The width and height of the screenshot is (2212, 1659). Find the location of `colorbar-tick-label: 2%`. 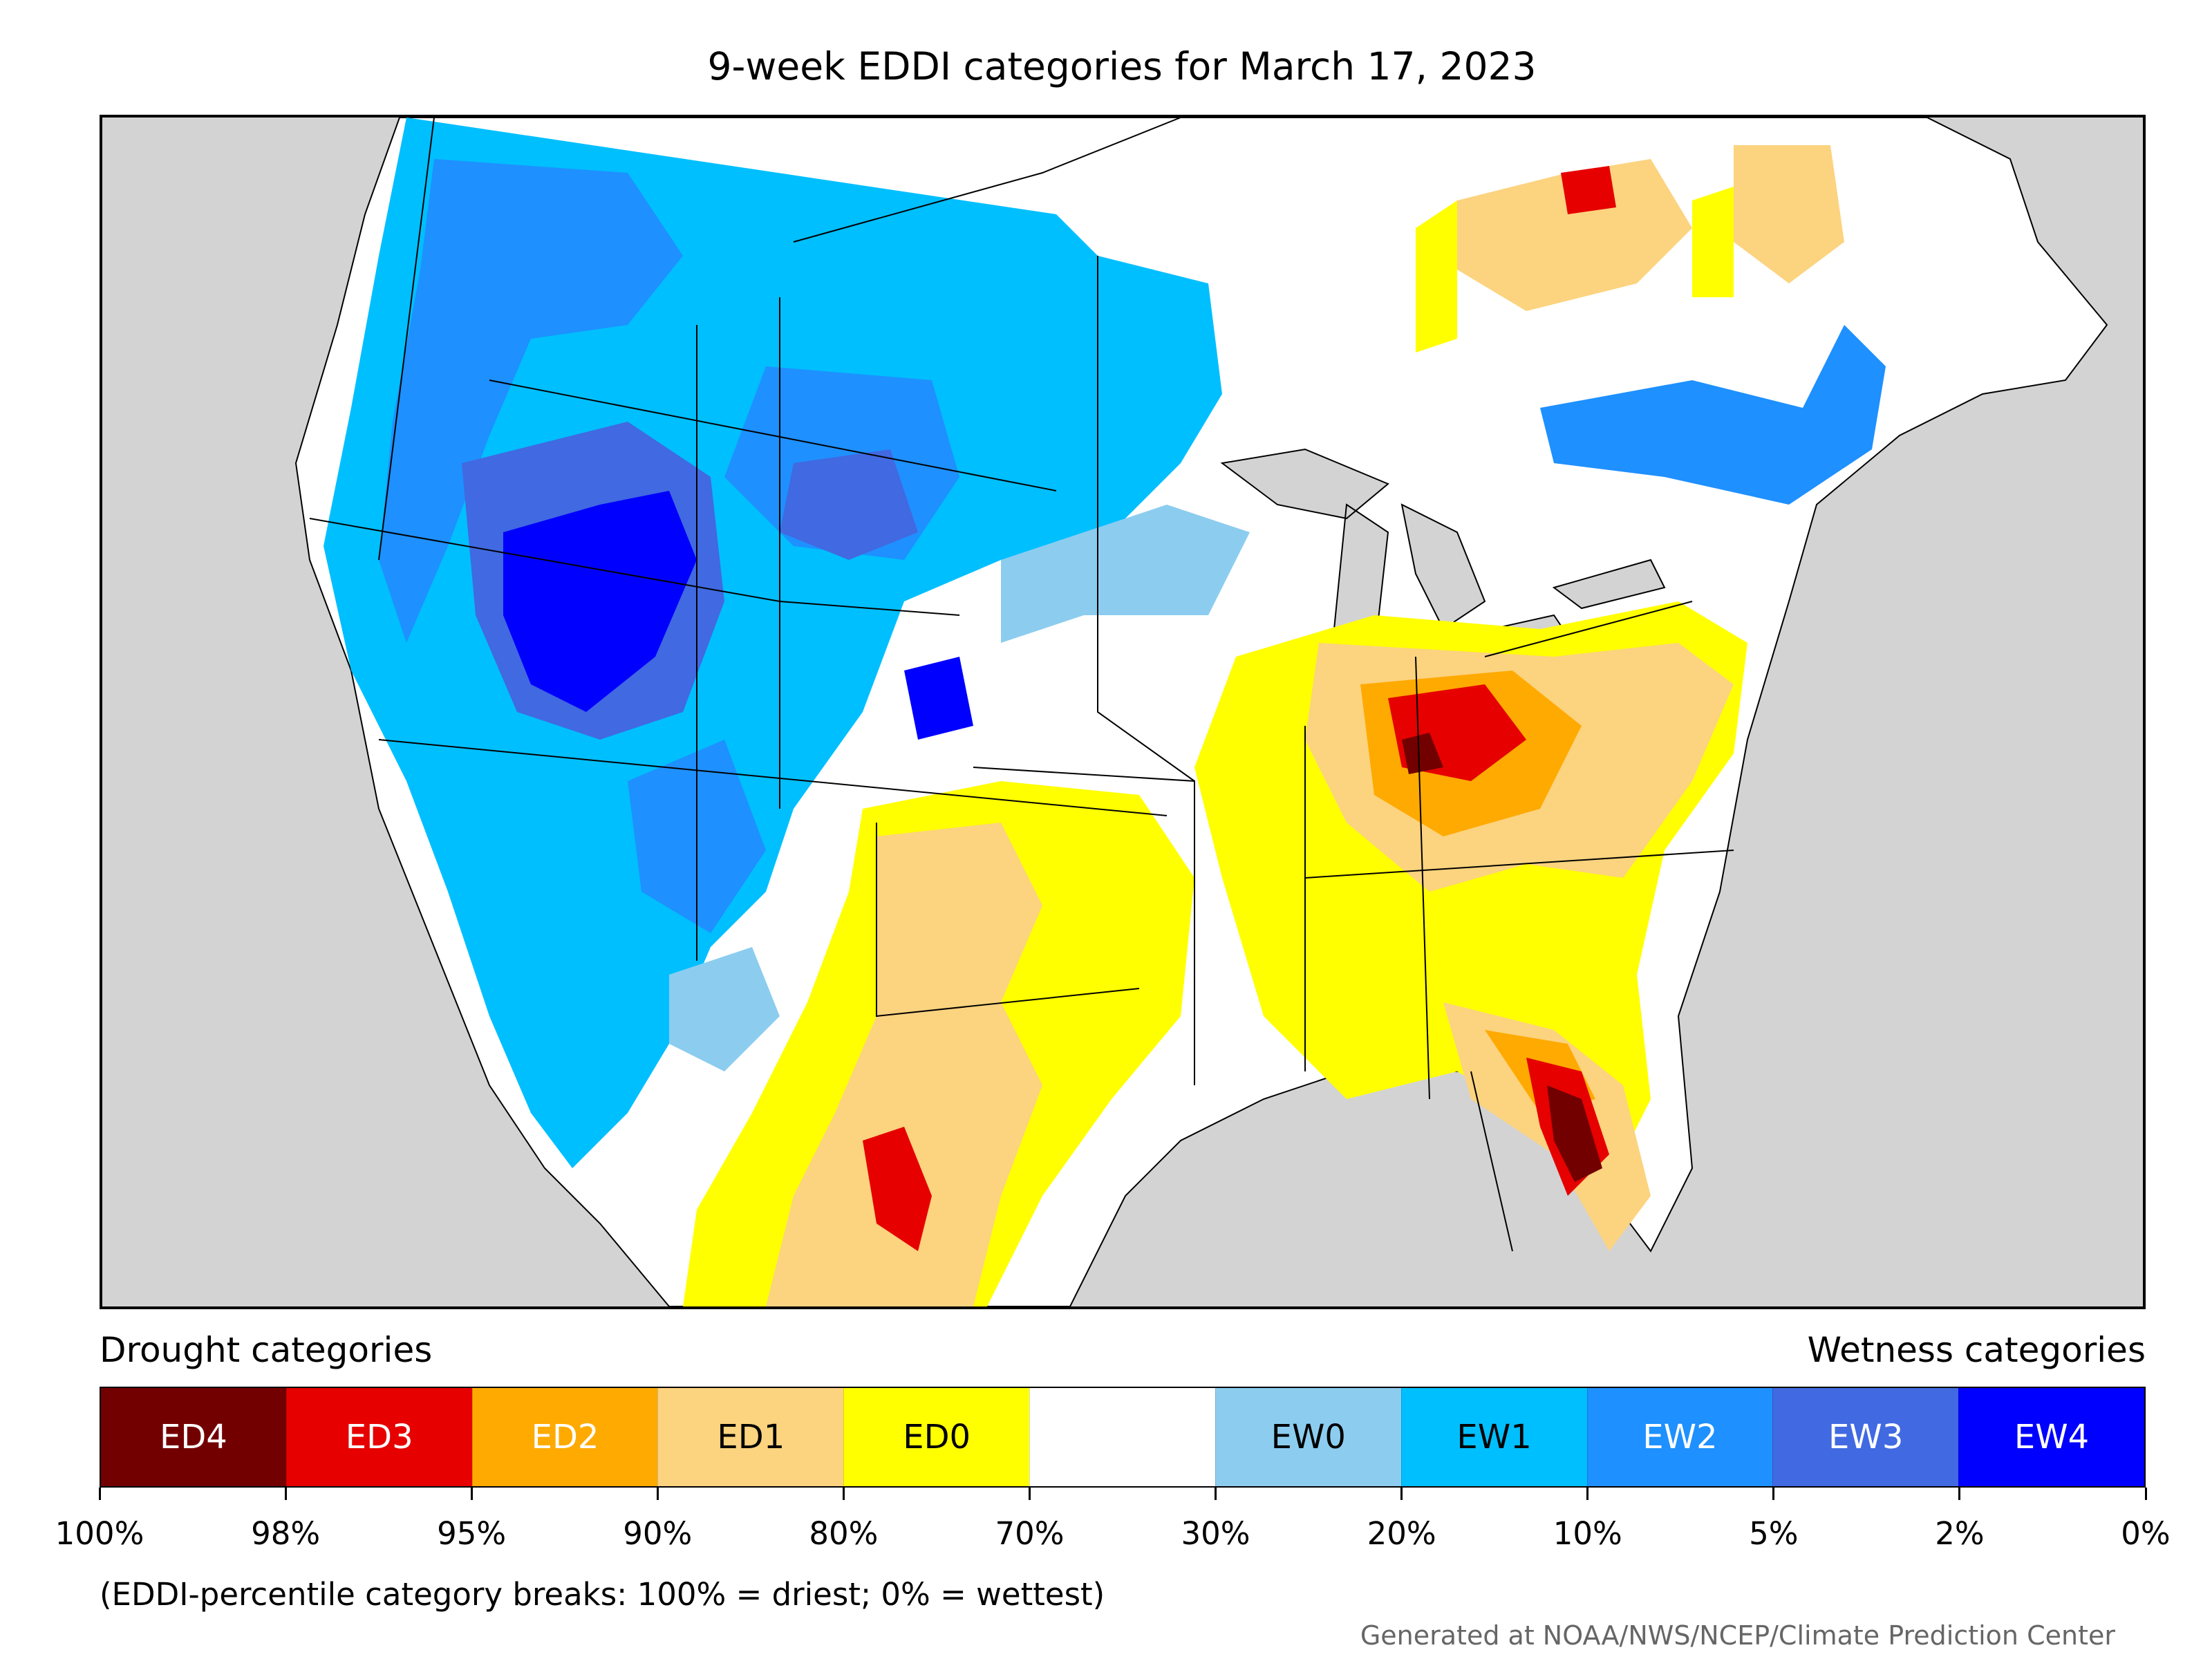

colorbar-tick-label: 2% is located at coordinates (1960, 1534).